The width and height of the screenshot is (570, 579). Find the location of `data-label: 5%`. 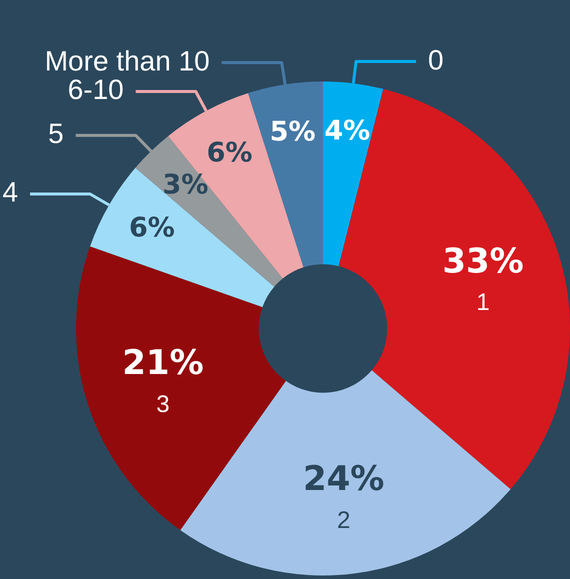

data-label: 5% is located at coordinates (293, 132).